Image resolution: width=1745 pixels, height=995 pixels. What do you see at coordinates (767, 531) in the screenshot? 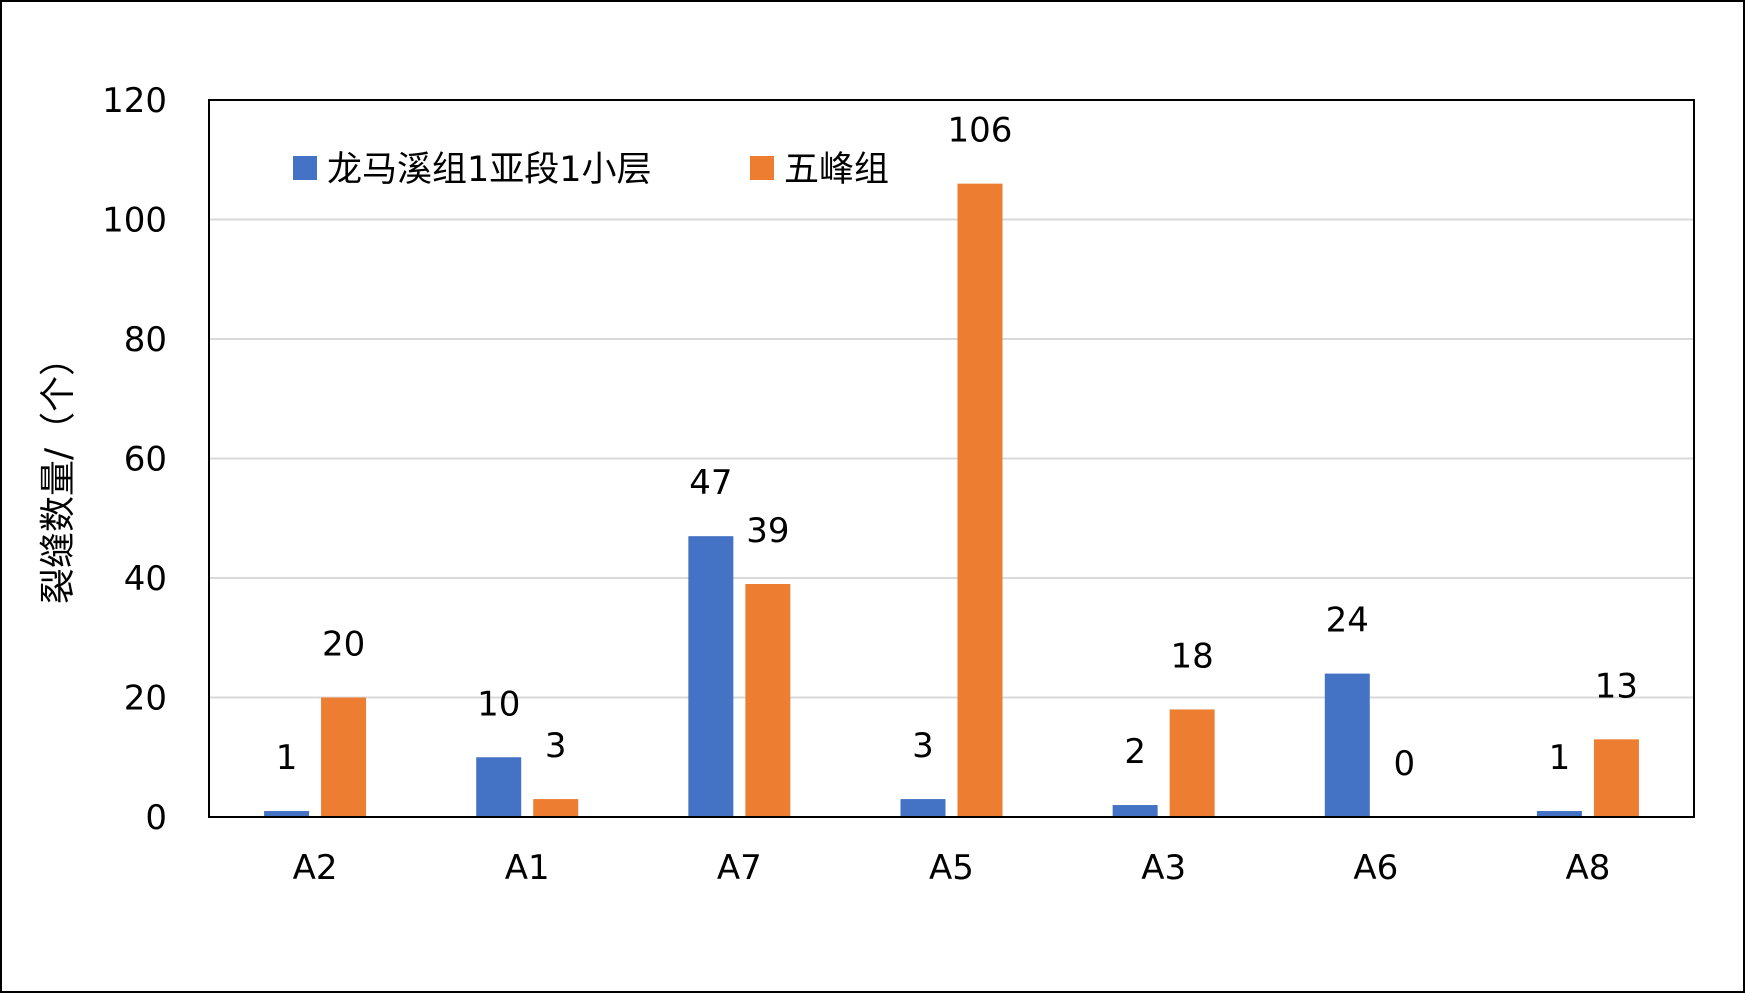
I see `data-label: 39` at bounding box center [767, 531].